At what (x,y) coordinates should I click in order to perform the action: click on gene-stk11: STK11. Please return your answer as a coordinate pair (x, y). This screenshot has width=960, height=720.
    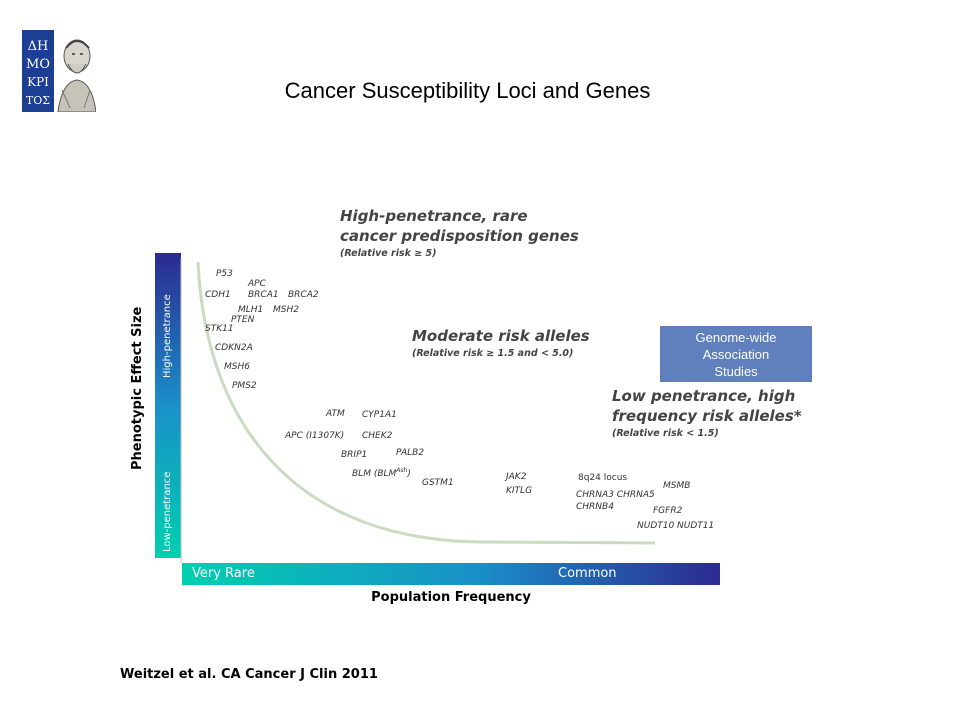
    Looking at the image, I should click on (219, 329).